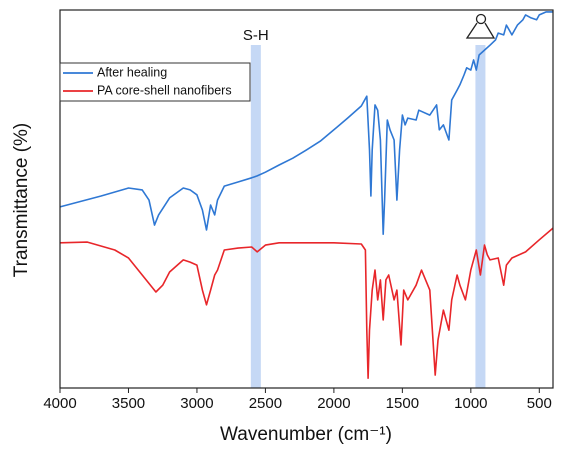 Image resolution: width=576 pixels, height=453 pixels. I want to click on legend-box, so click(155, 82).